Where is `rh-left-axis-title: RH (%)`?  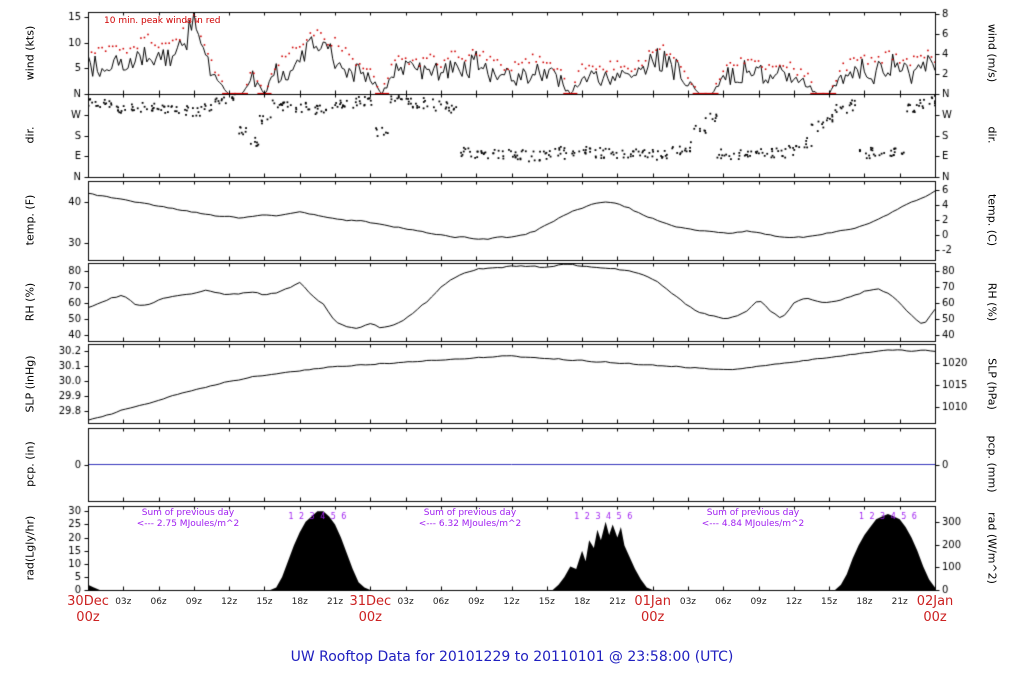 rh-left-axis-title: RH (%) is located at coordinates (30, 302).